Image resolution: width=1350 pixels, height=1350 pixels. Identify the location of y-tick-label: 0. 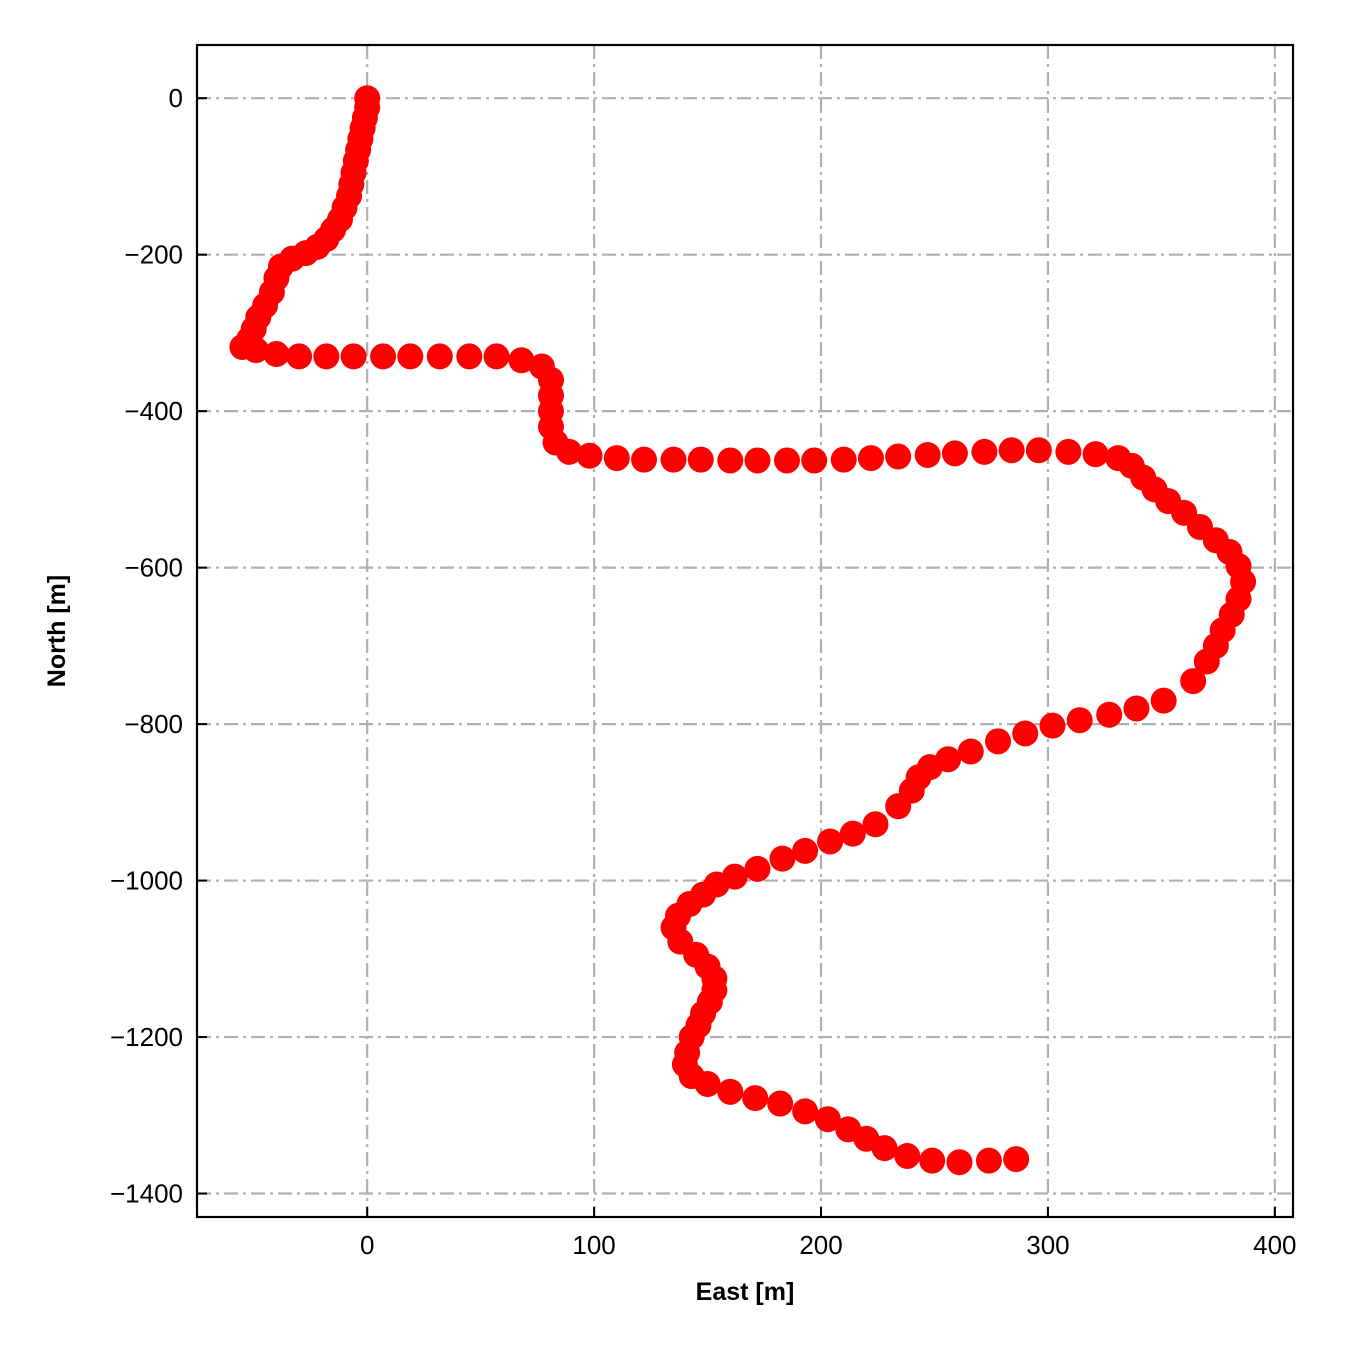
(176, 98).